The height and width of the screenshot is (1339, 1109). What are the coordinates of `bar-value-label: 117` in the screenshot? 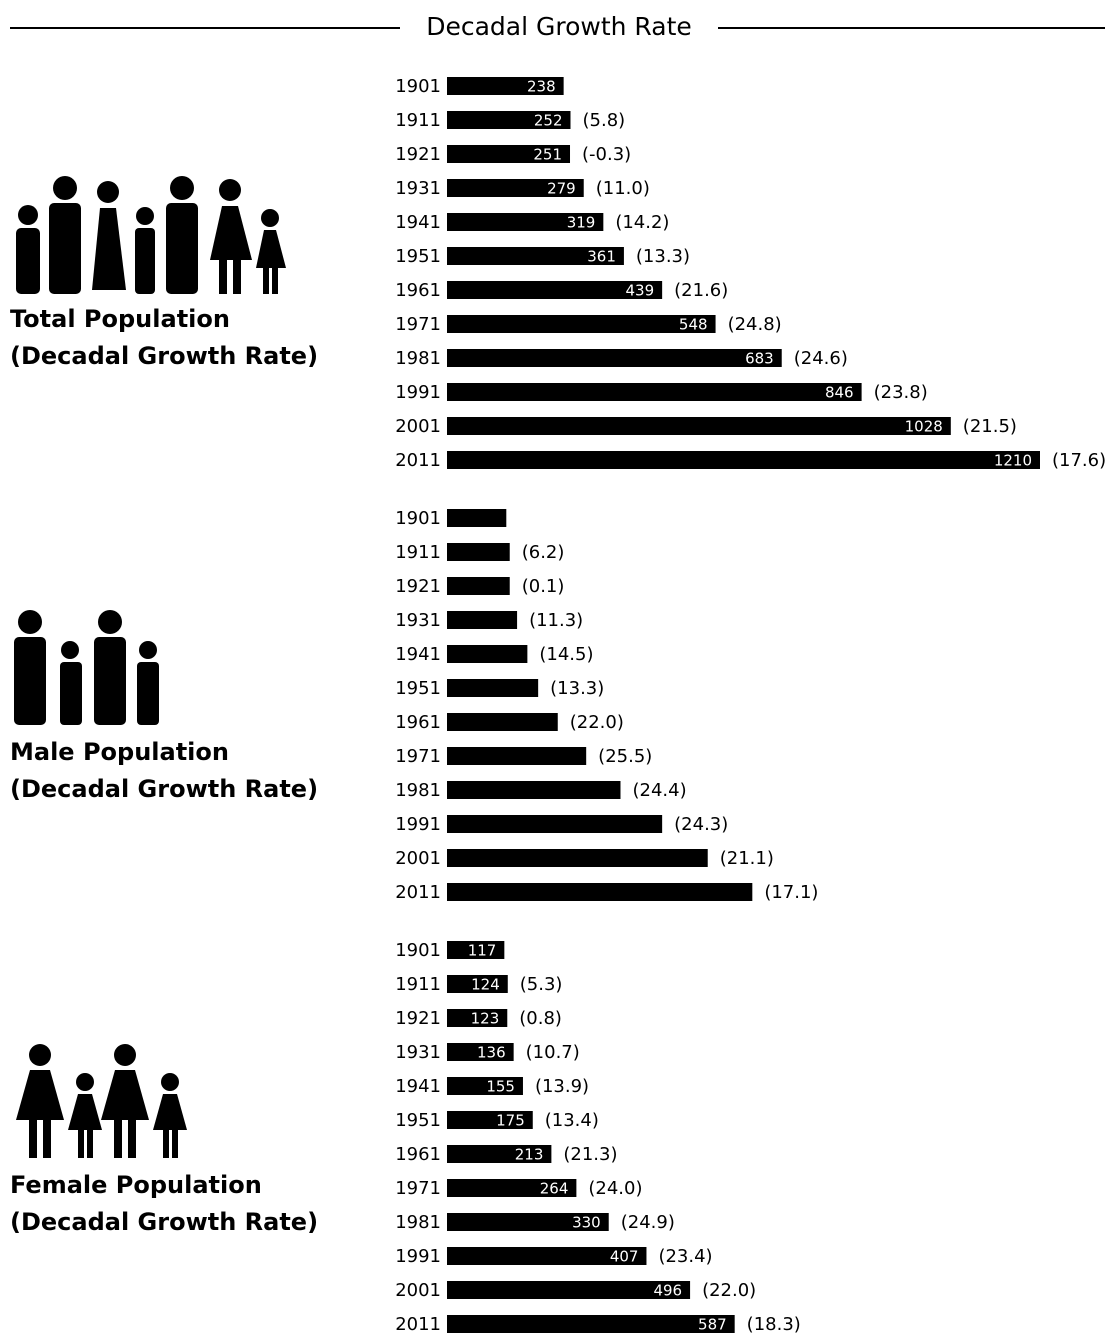 It's located at (482, 951).